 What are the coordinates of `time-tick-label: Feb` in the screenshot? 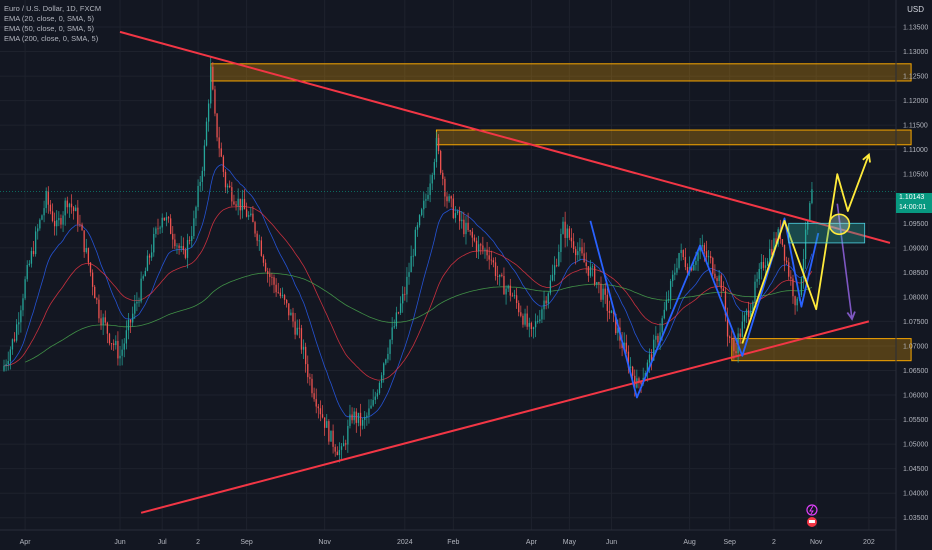 It's located at (453, 542).